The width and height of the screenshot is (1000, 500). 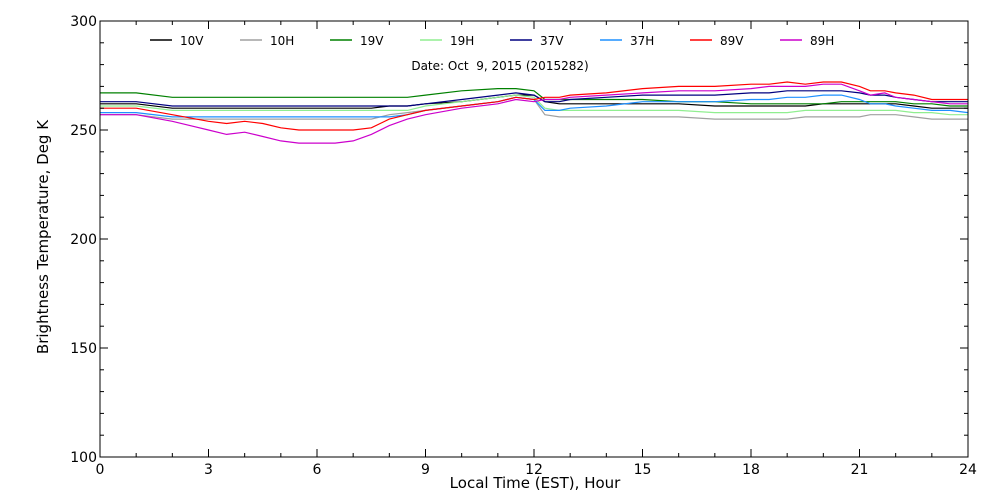 What do you see at coordinates (372, 41) in the screenshot?
I see `legend-label: 19V` at bounding box center [372, 41].